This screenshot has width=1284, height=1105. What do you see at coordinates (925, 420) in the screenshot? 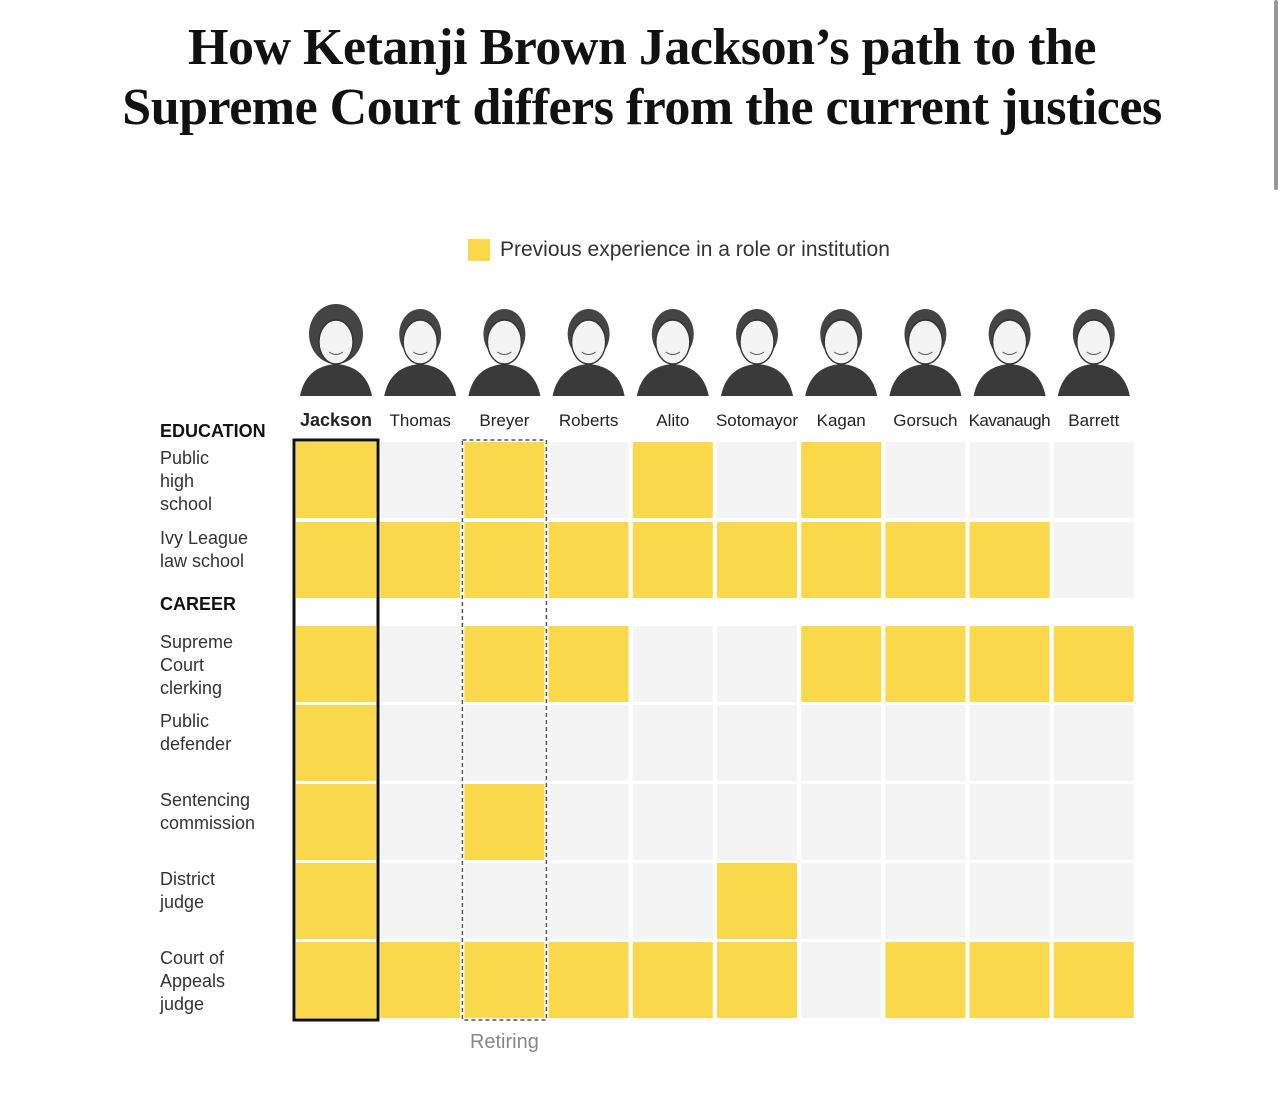
I see `column-header-gorsuch: Gorsuch` at bounding box center [925, 420].